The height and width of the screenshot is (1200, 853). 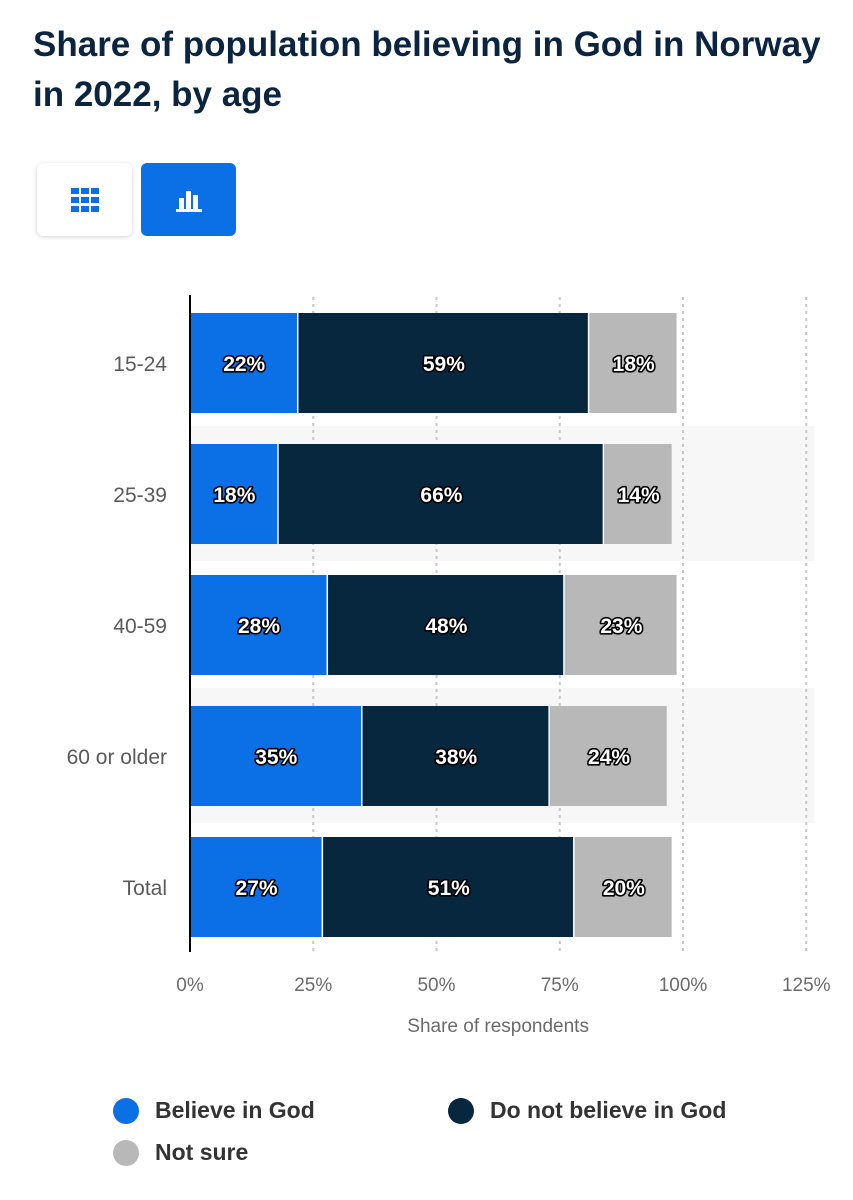 I want to click on data-label: 23%, so click(x=621, y=626).